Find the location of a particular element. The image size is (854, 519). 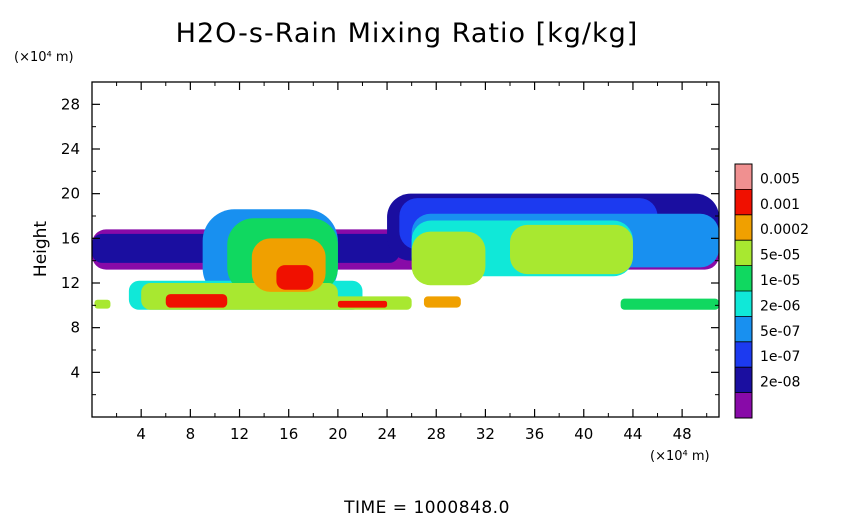

colorbar-label-7: 1e-07 is located at coordinates (780, 357).